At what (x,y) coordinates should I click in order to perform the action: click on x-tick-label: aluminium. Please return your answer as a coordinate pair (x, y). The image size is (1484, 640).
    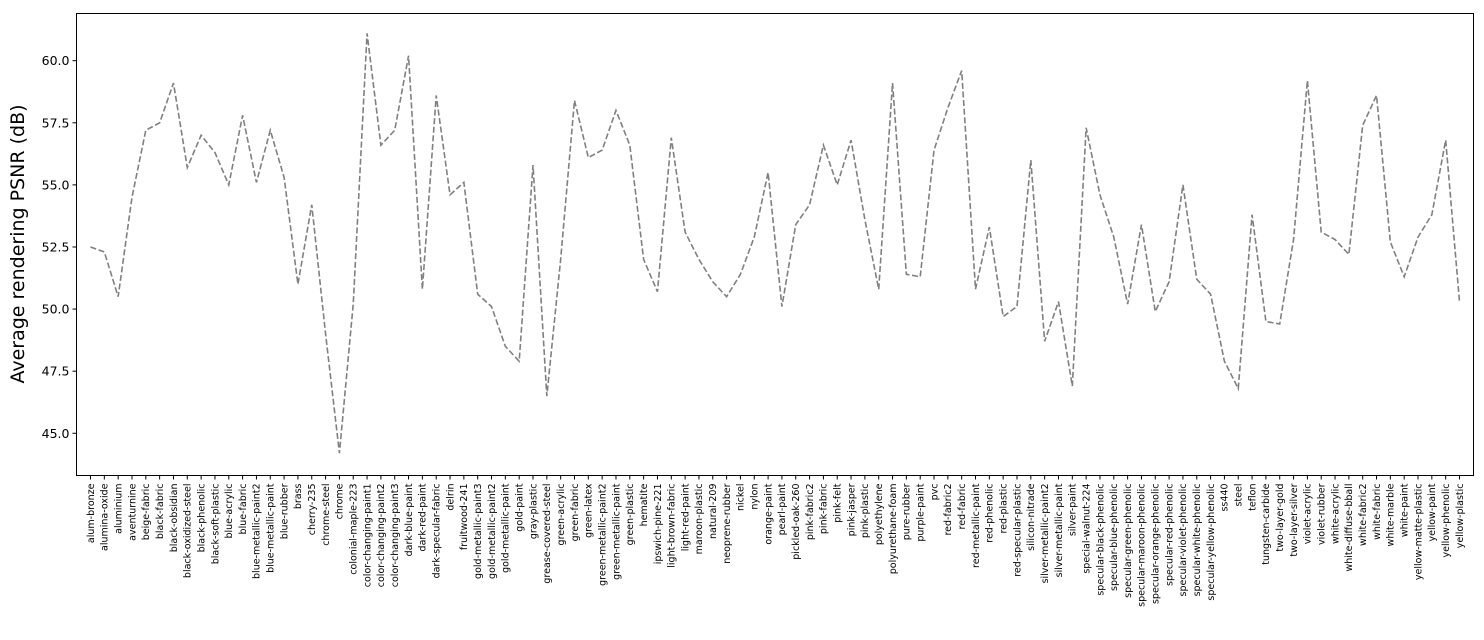
    Looking at the image, I should click on (118, 509).